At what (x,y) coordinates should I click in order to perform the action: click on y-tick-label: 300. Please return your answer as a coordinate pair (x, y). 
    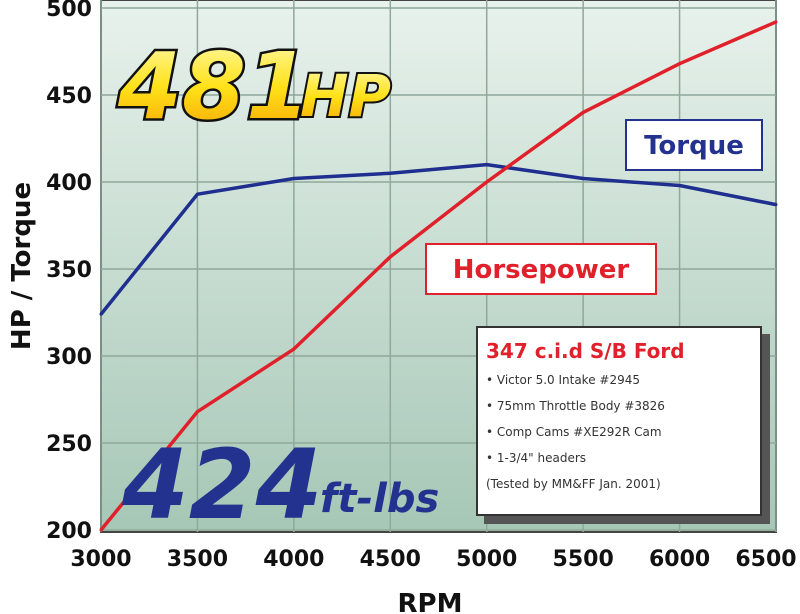
    Looking at the image, I should click on (69, 357).